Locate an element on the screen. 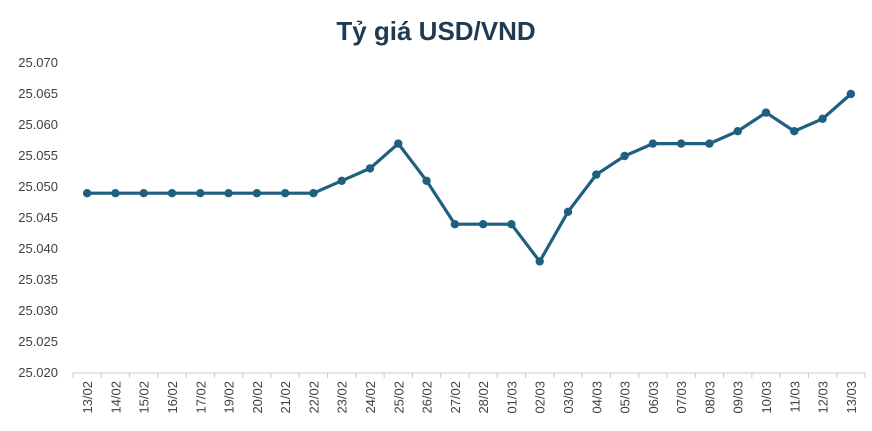 The image size is (872, 431). x-tick-label: 09/03 is located at coordinates (738, 397).